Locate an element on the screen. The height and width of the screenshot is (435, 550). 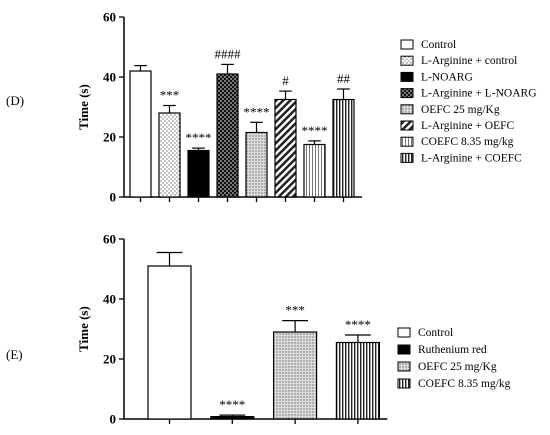
legend-label: L-Arginine + OEFC is located at coordinates (467, 126).